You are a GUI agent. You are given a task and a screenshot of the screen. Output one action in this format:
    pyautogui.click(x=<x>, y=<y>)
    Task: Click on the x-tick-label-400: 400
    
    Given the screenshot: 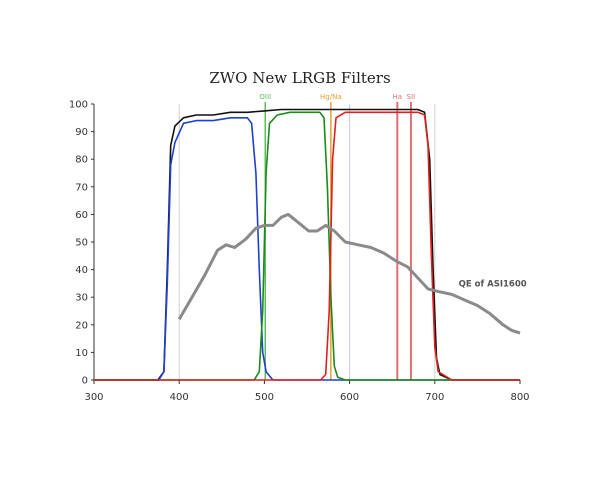 What is the action you would take?
    pyautogui.click(x=179, y=397)
    